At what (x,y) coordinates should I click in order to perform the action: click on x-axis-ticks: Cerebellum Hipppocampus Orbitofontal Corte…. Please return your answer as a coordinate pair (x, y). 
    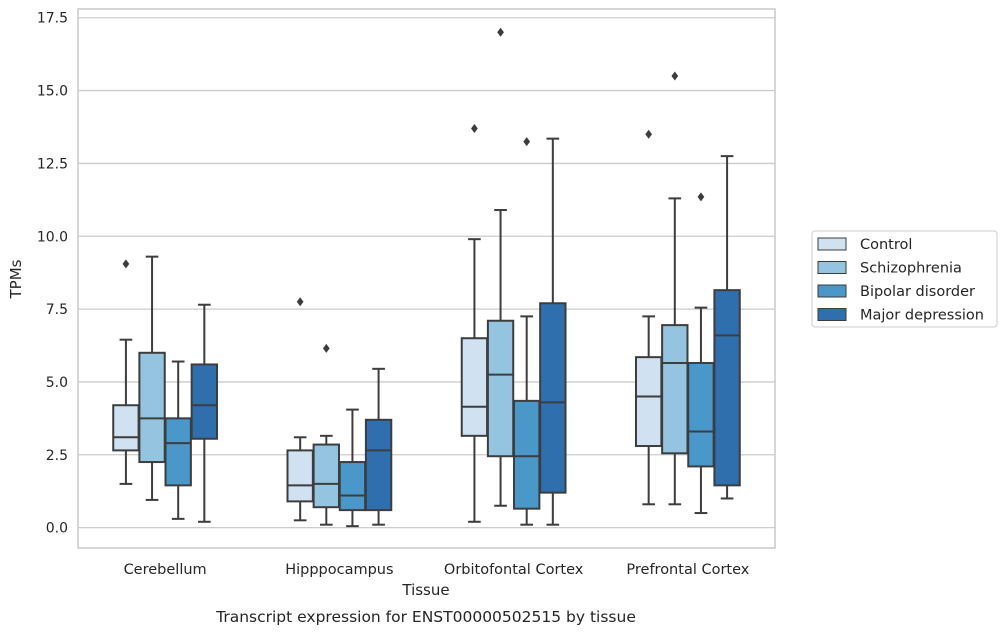
    Looking at the image, I should click on (437, 570).